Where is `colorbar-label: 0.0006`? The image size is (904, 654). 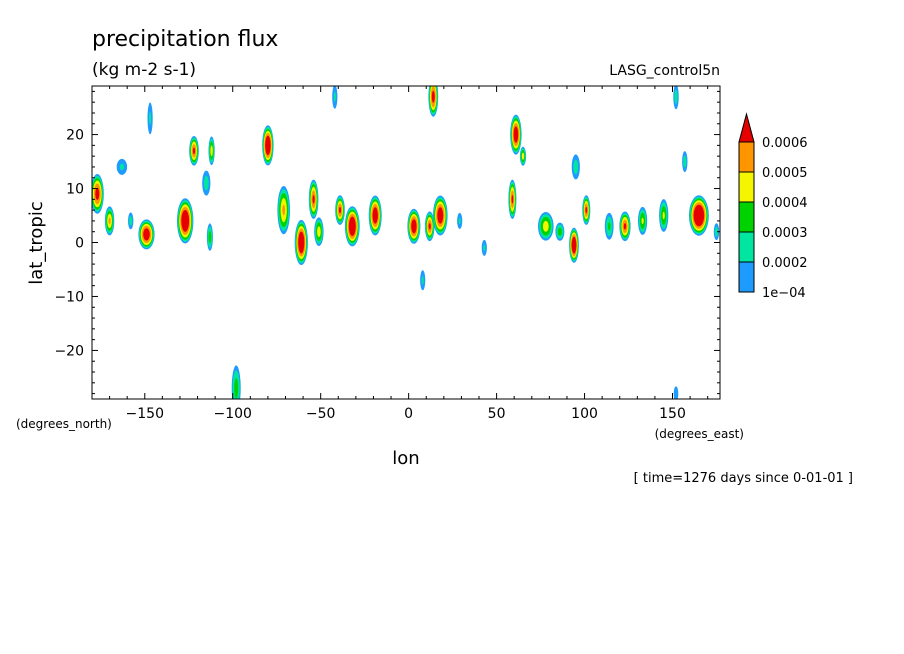
colorbar-label: 0.0006 is located at coordinates (785, 143).